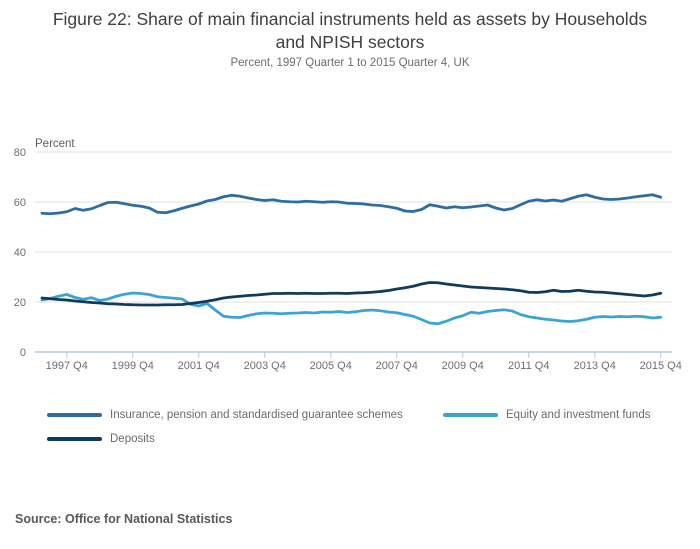 This screenshot has width=700, height=549. Describe the element at coordinates (265, 366) in the screenshot. I see `x-tick-label: 2003 Q4` at that location.